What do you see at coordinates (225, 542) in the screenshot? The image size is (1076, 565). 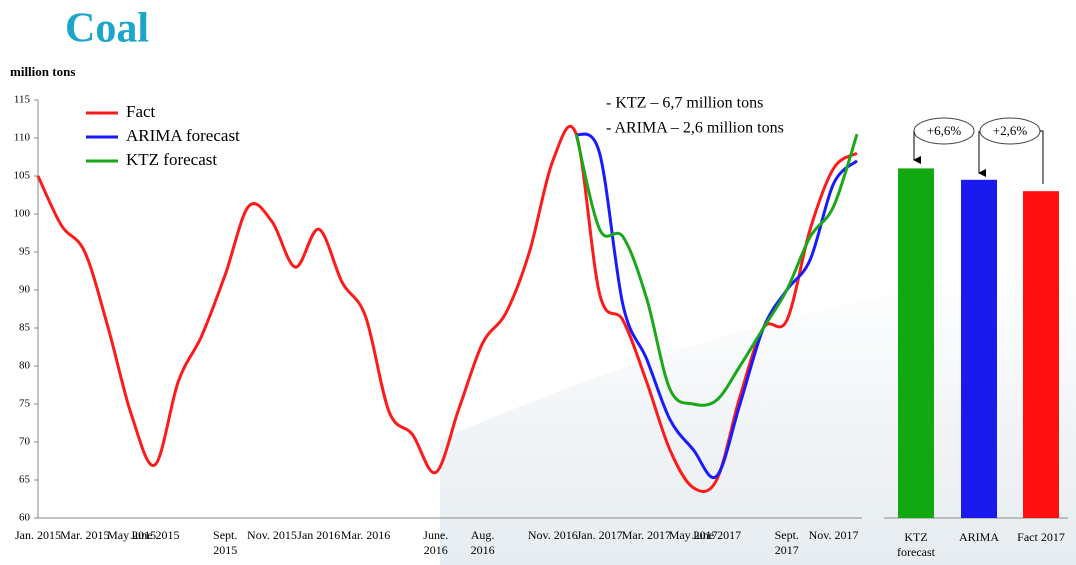 I see `x-tick-label: Sept. 2015` at bounding box center [225, 542].